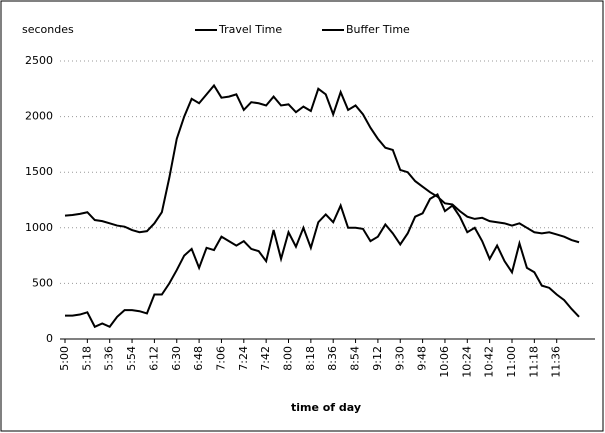 This screenshot has width=605, height=433. I want to click on x-tick-label: 11:36, so click(556, 362).